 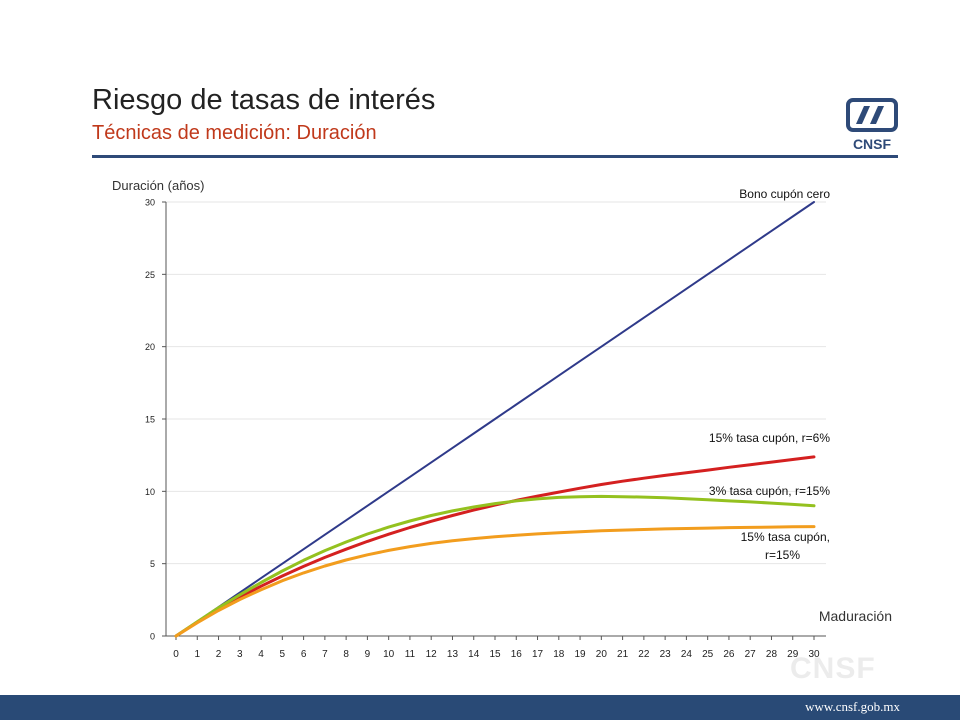 I want to click on x-tick-label: 1, so click(x=197, y=654).